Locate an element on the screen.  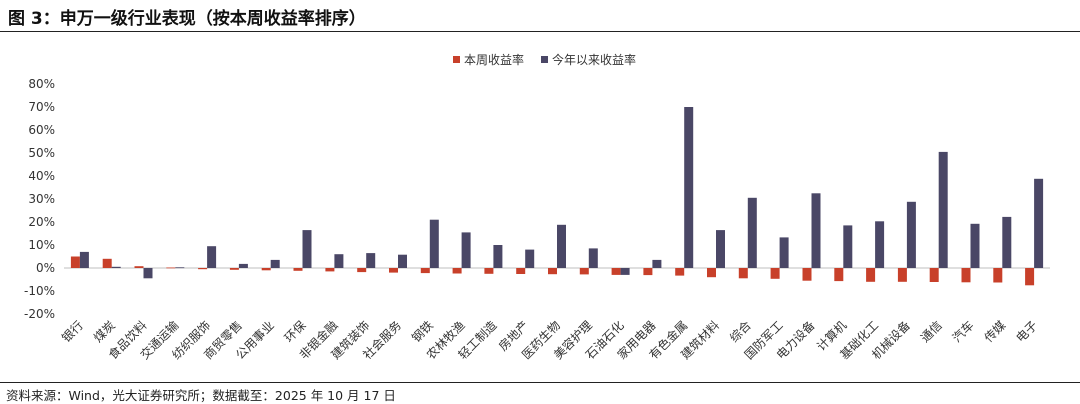
figure-title: 图 3：申万一级行业表现（按本周收益率排序） is located at coordinates (187, 19).